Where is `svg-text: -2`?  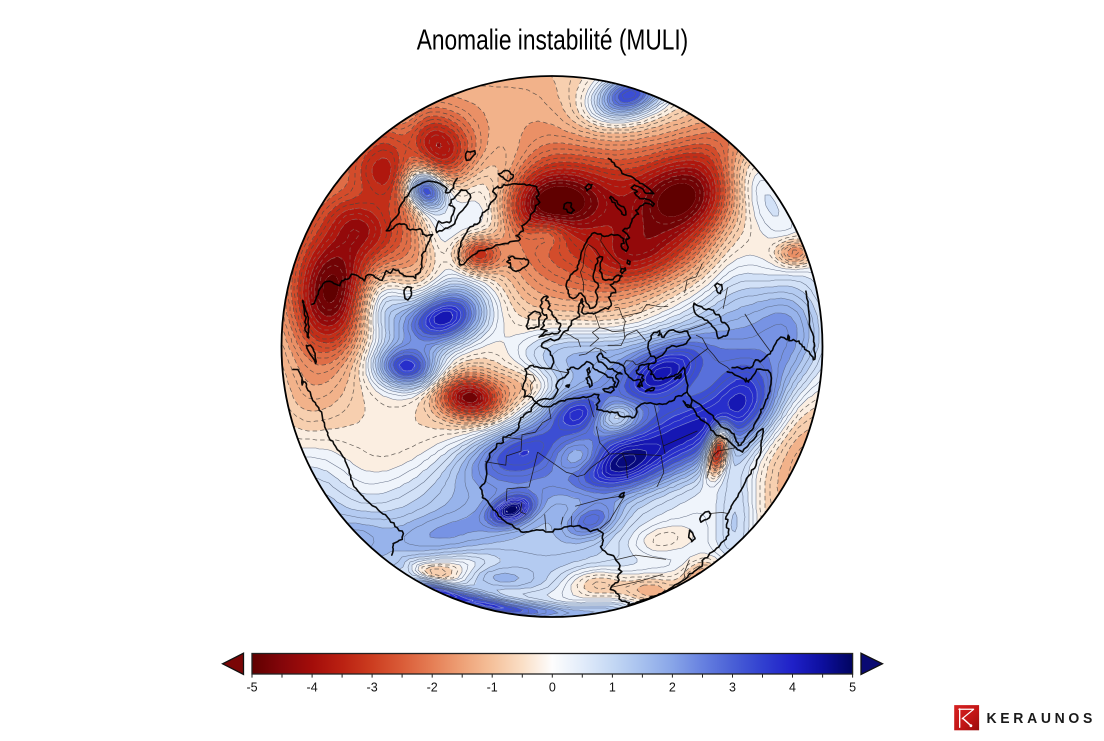 svg-text: -2 is located at coordinates (432, 688).